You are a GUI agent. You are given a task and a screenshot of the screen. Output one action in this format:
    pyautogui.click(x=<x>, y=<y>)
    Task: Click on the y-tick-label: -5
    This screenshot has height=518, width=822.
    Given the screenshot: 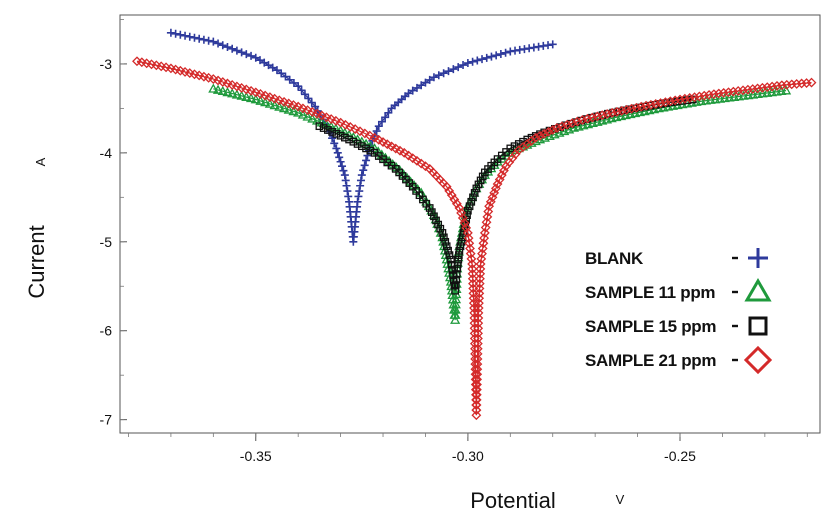 What is the action you would take?
    pyautogui.click(x=106, y=242)
    